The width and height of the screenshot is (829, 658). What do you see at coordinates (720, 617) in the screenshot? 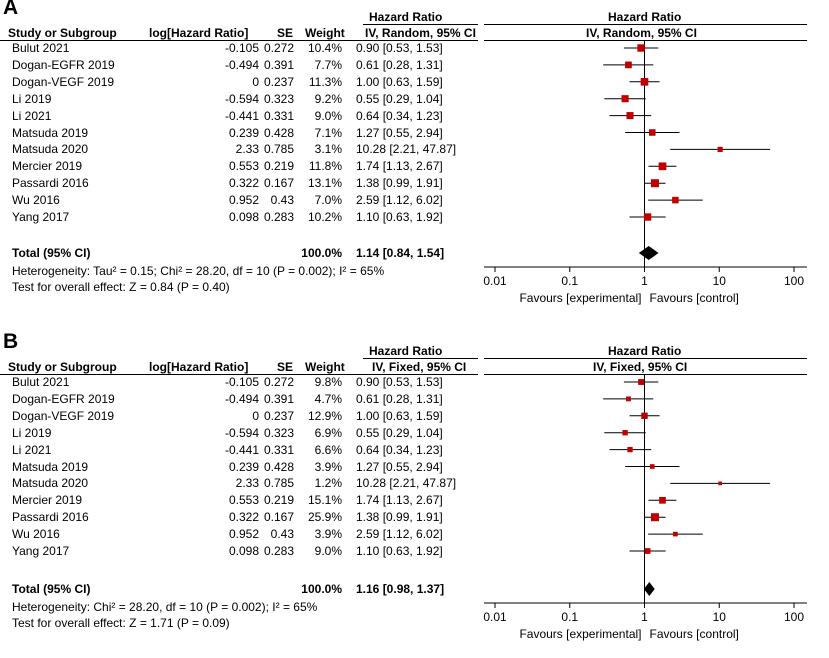
I see `x-tick-label: 10` at bounding box center [720, 617].